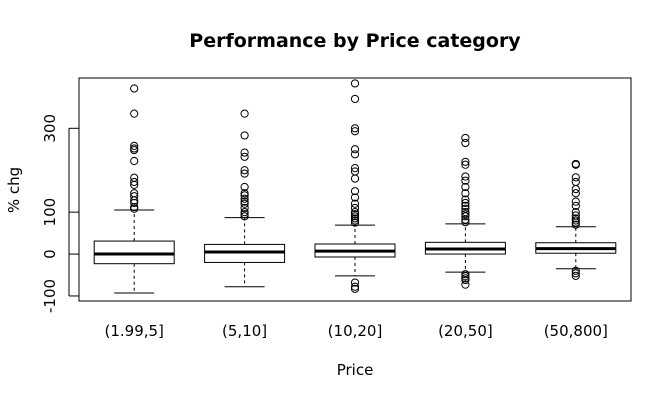 The image size is (672, 400). What do you see at coordinates (50, 254) in the screenshot?
I see `y-tick-label: 0` at bounding box center [50, 254].